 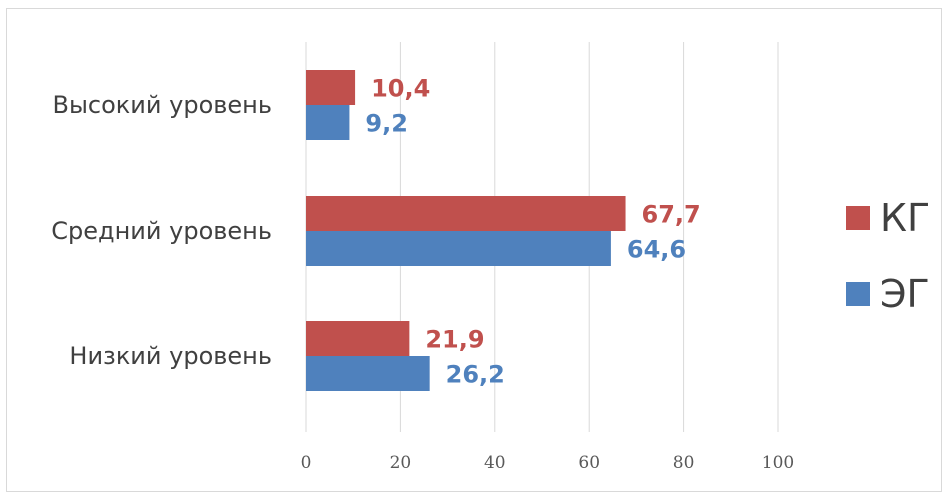 I want to click on legend: КГ ЭГ, so click(x=888, y=256).